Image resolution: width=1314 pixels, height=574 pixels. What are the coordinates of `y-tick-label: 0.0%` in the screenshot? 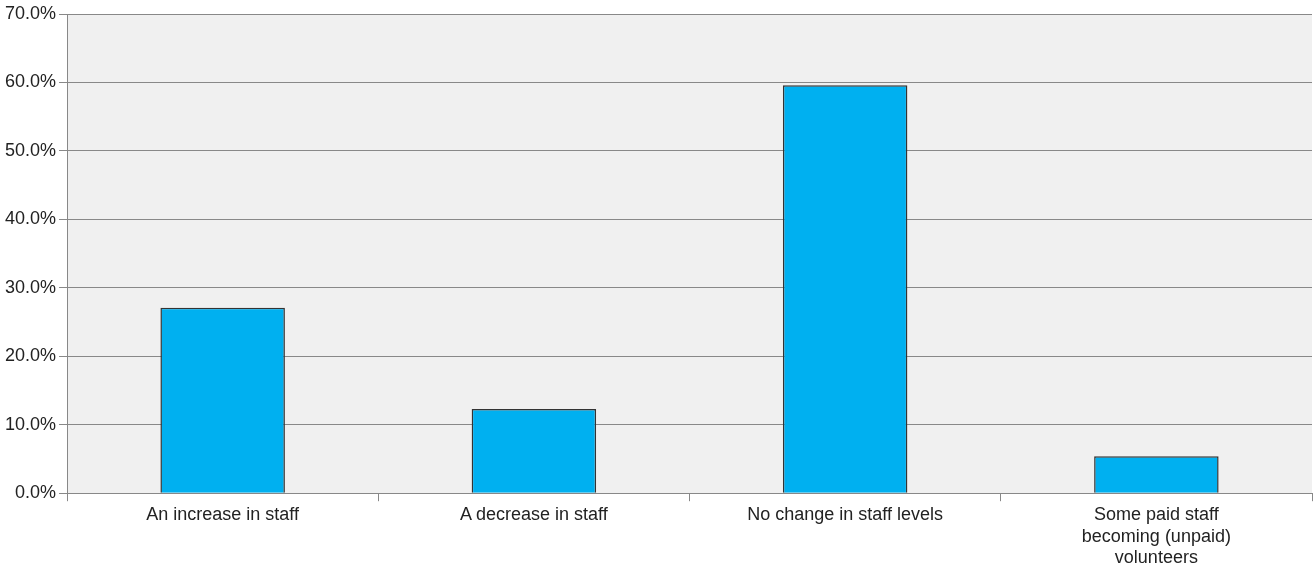 It's located at (36, 492).